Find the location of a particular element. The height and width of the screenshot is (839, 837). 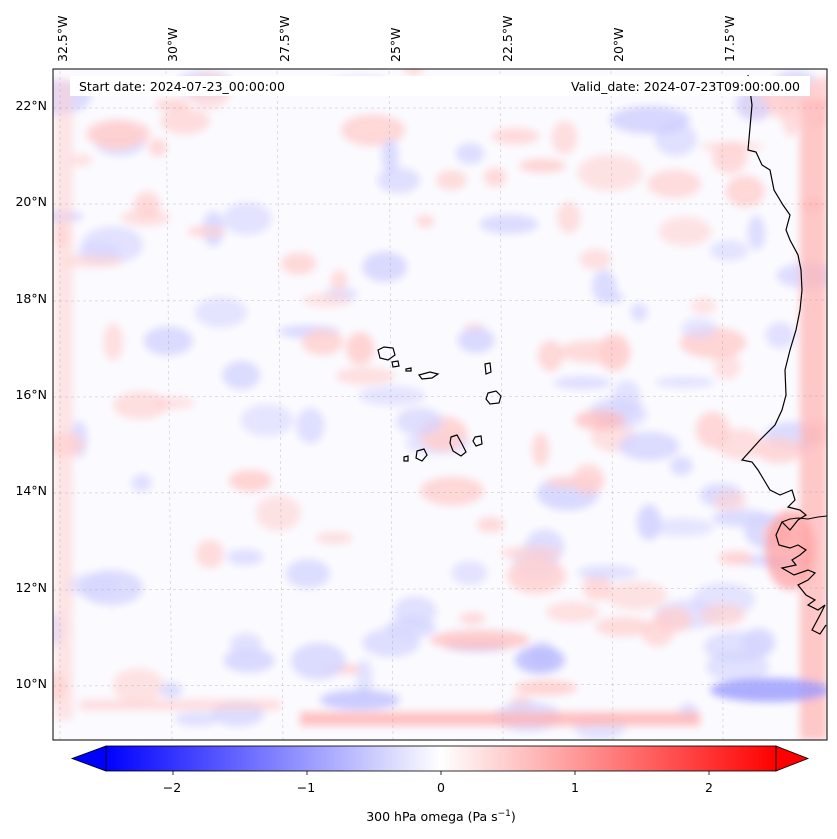

island-sao-nicolau is located at coordinates (428, 375).